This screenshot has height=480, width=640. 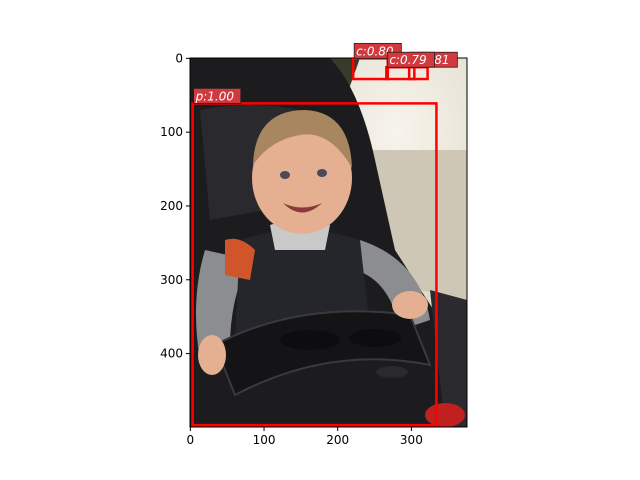 I want to click on face, so click(x=302, y=178).